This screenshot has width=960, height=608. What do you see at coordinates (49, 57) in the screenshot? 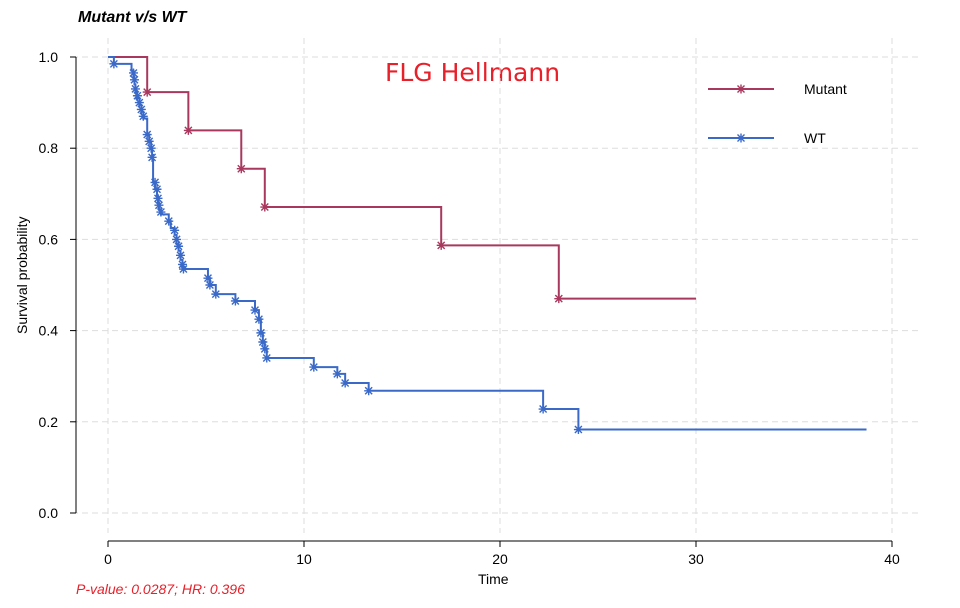
I see `y-tick-label: 1.0` at bounding box center [49, 57].